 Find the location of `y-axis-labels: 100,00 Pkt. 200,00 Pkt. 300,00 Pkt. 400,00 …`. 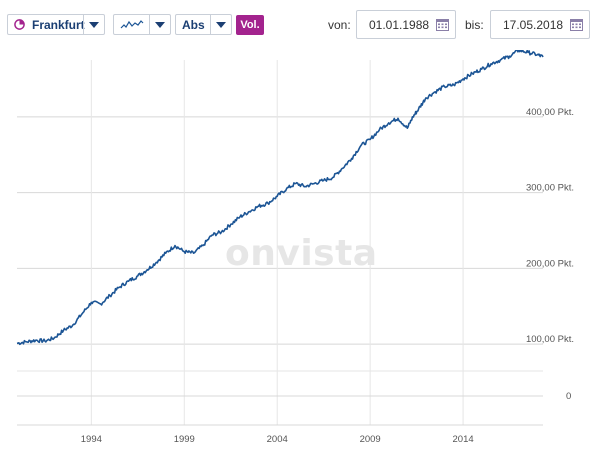

y-axis-labels: 100,00 Pkt. 200,00 Pkt. 300,00 Pkt. 400,00 … is located at coordinates (550, 226).